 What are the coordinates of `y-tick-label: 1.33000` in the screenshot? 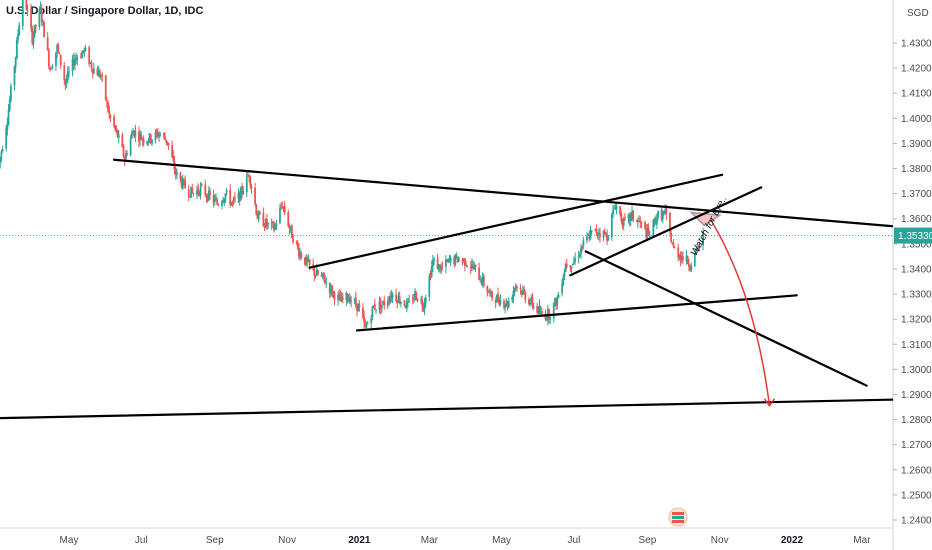 It's located at (916, 295).